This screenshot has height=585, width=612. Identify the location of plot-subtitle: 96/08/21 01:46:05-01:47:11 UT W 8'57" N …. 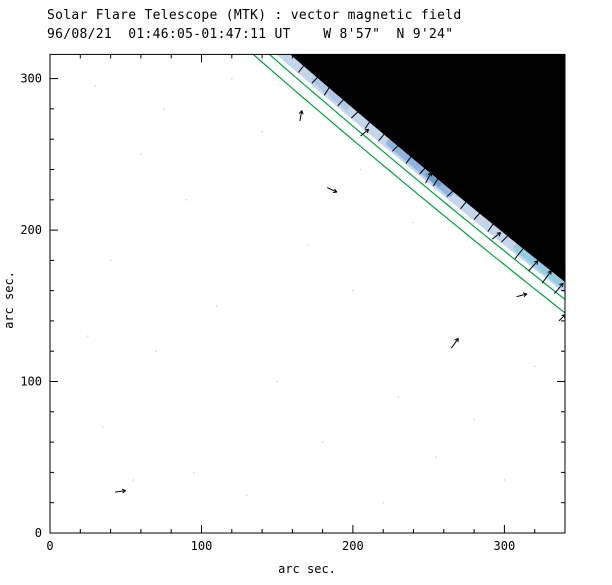
(250, 34).